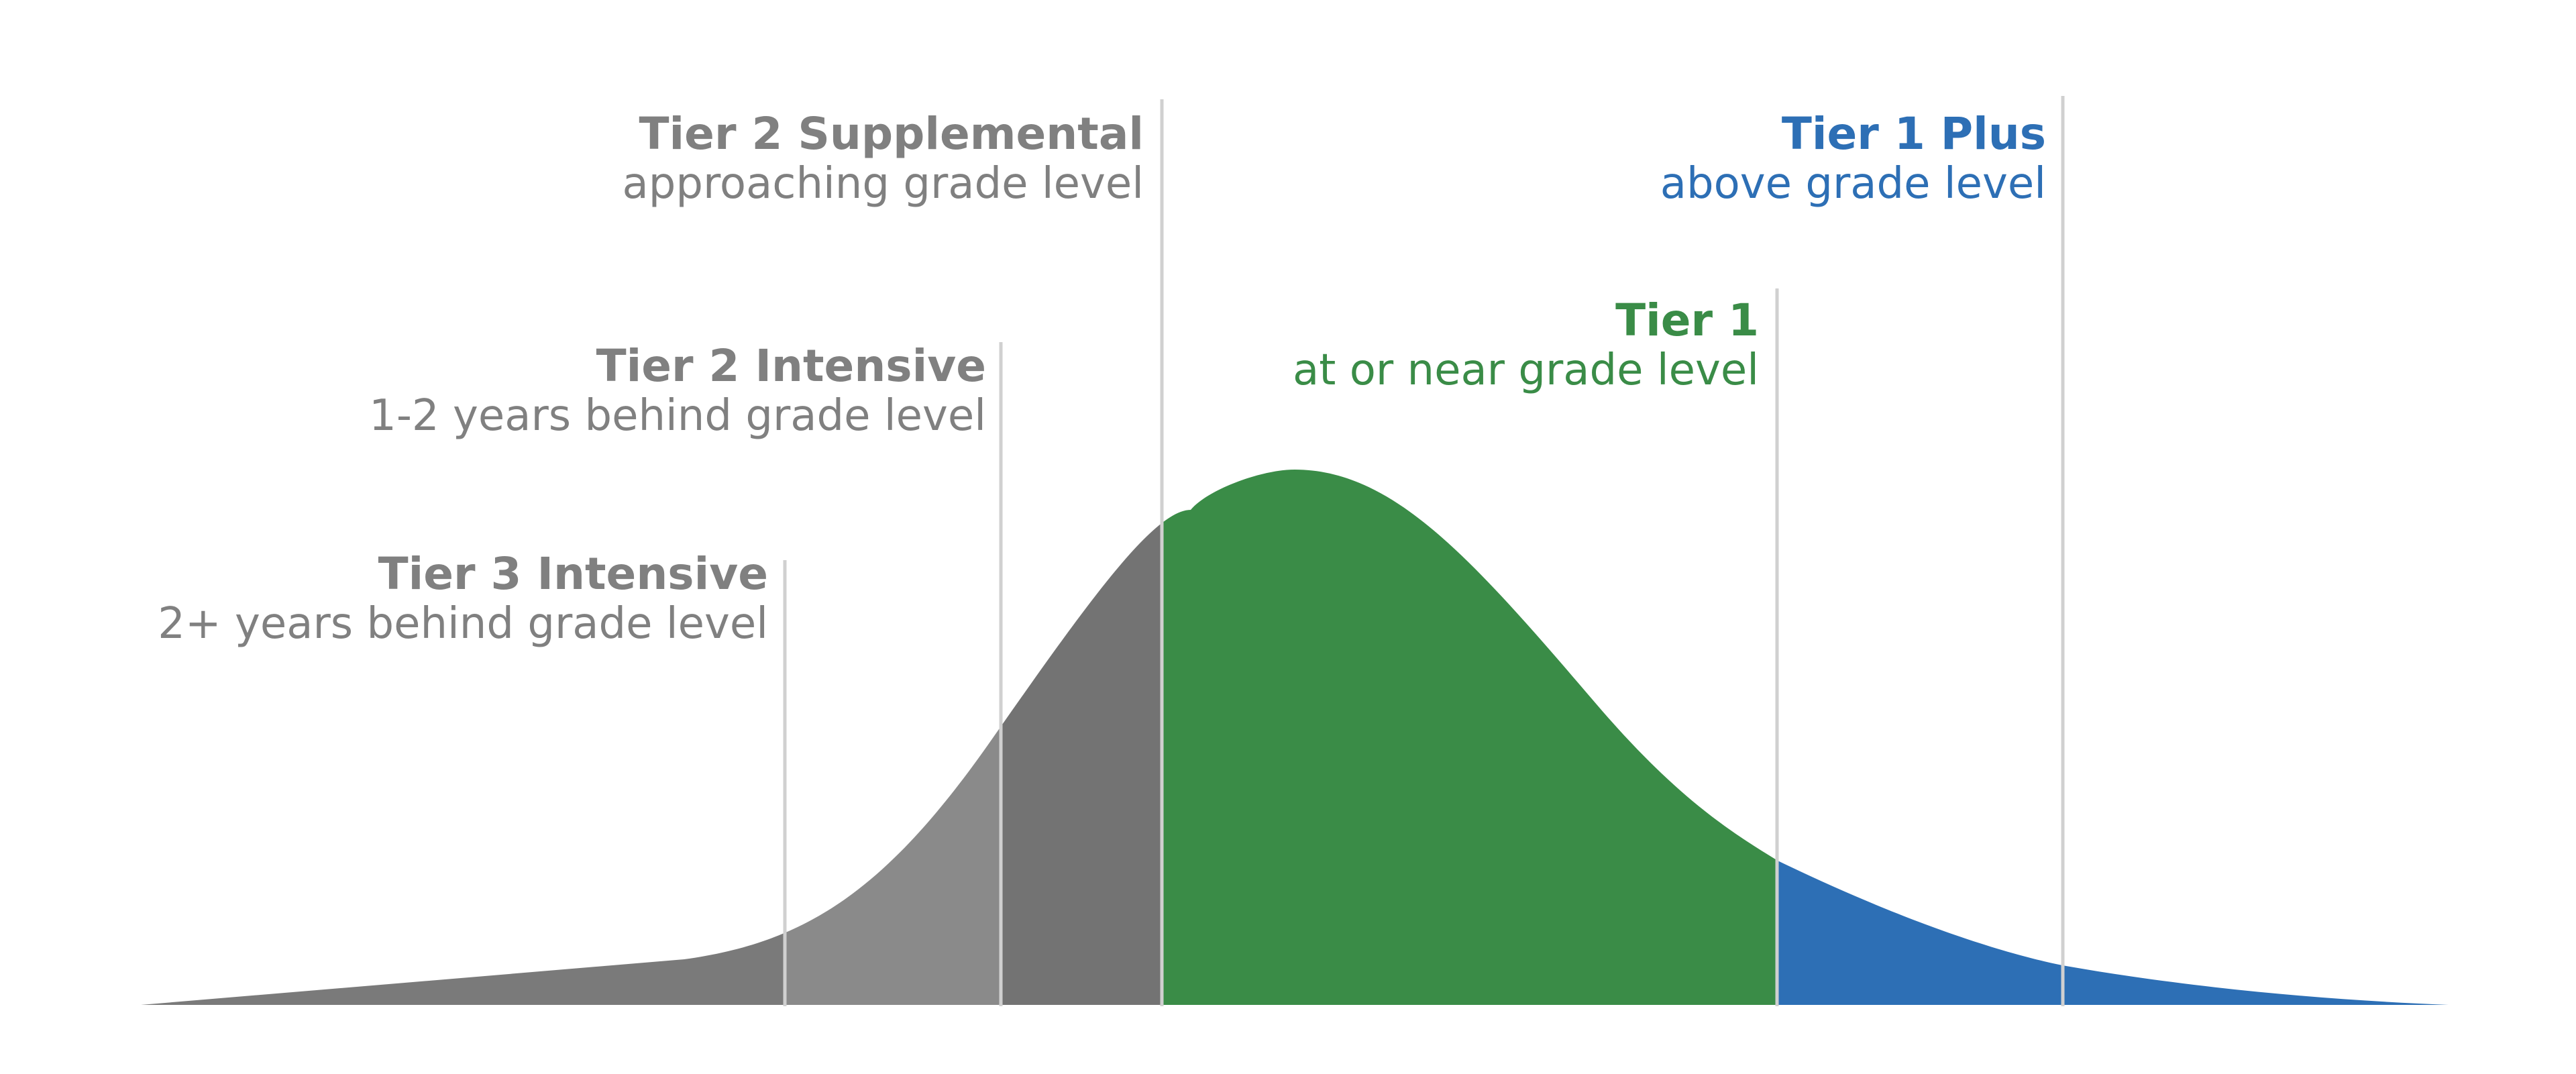  What do you see at coordinates (791, 366) in the screenshot?
I see `tier2-intensive-title: Tier 2 Intensive` at bounding box center [791, 366].